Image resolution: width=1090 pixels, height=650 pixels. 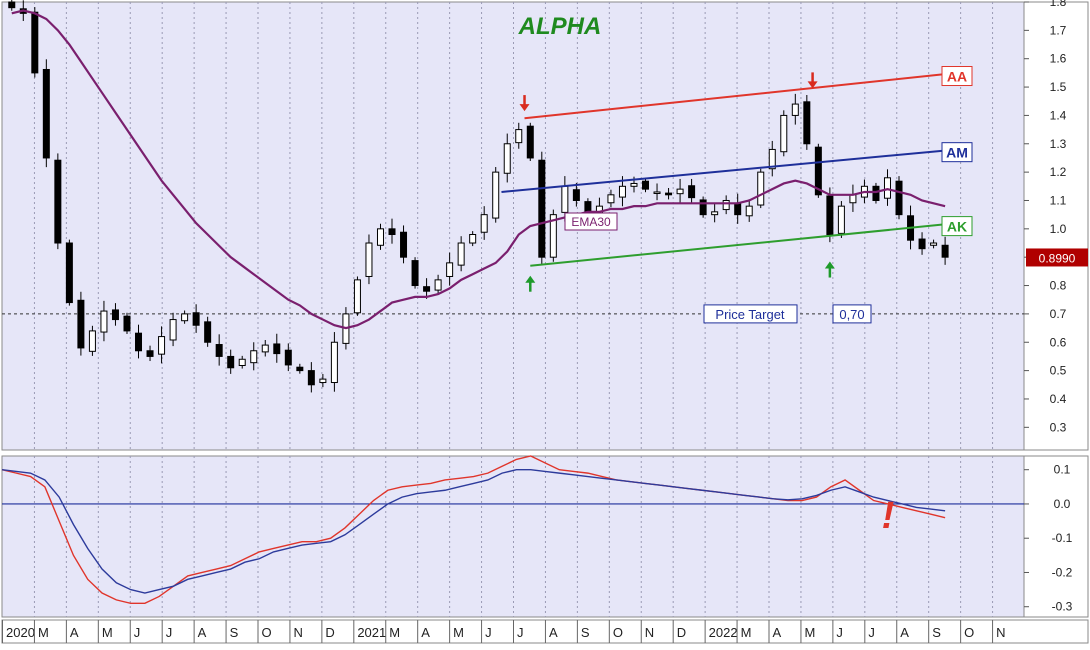 I want to click on ema-label-box, so click(x=591, y=221).